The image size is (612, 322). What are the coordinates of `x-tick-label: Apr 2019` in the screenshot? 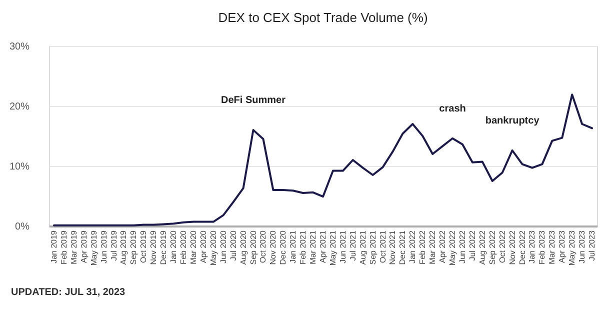 It's located at (83, 246).